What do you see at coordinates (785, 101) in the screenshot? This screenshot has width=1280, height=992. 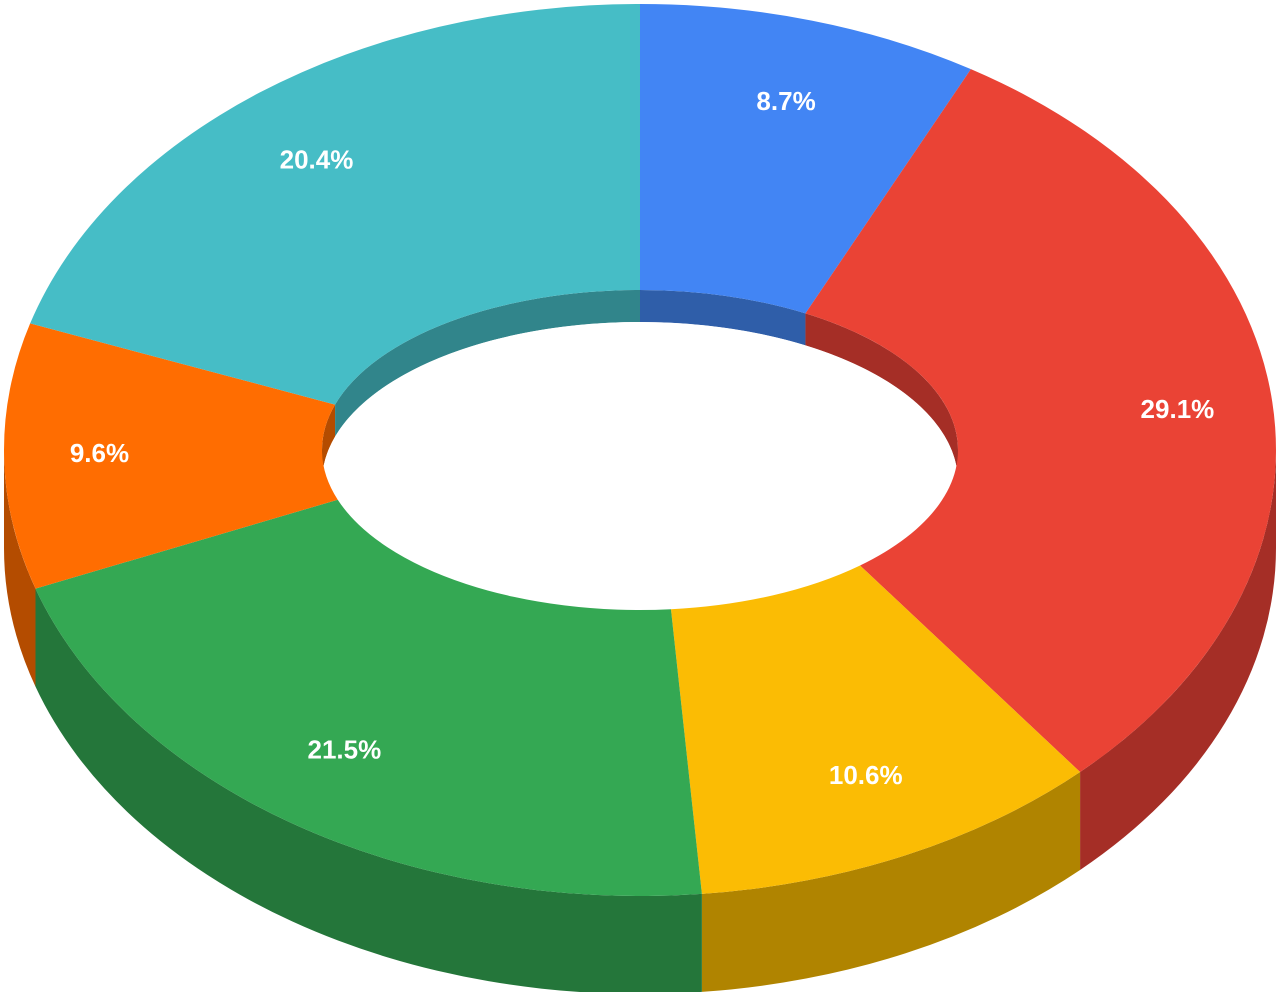 I see `slice-label-0: 8.7%` at bounding box center [785, 101].